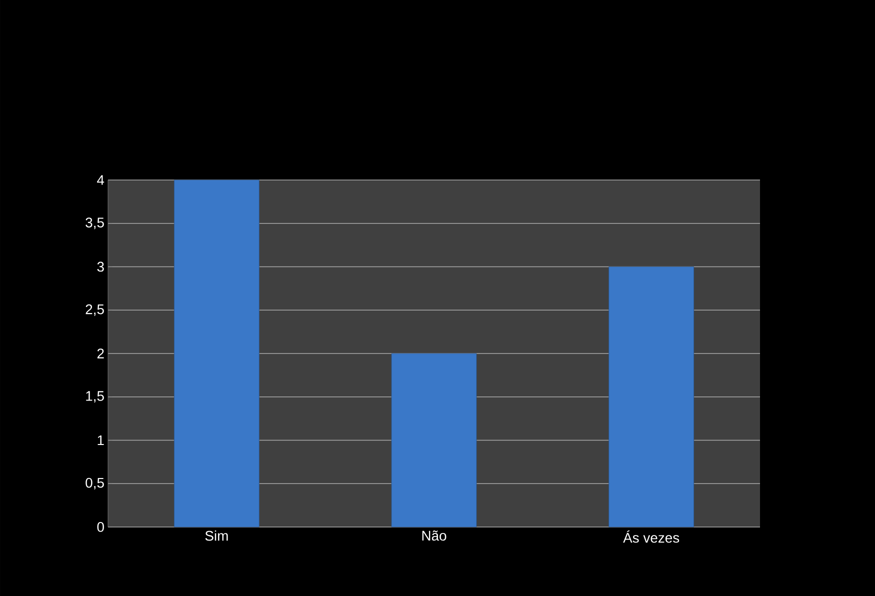  I want to click on y-tick-label: 2,5, so click(95, 310).